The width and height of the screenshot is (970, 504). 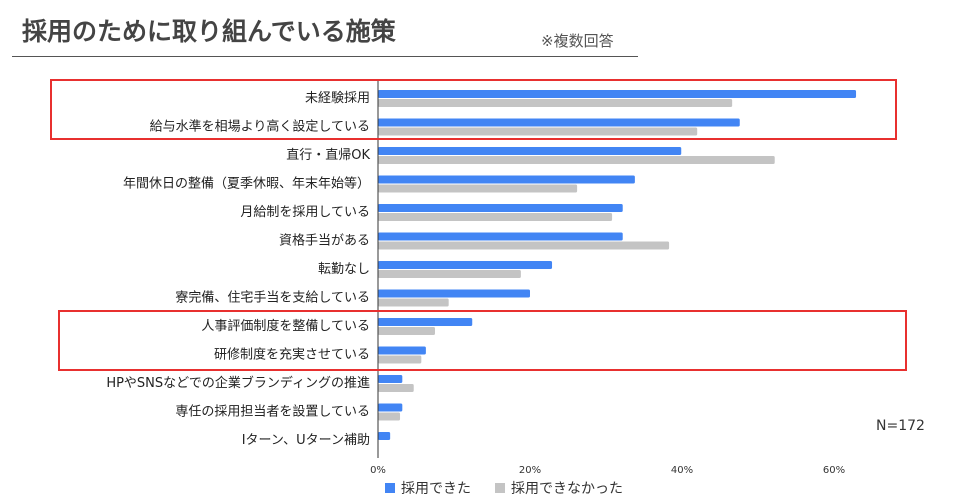 What do you see at coordinates (577, 41) in the screenshot?
I see `multiple-answer-note: ※複数回答` at bounding box center [577, 41].